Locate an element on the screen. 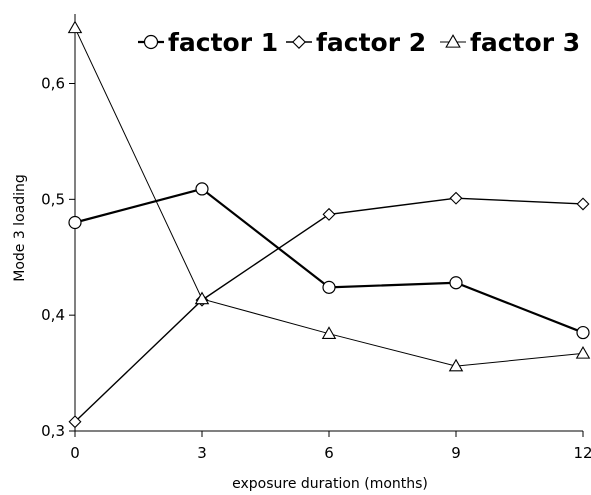 This screenshot has width=591, height=495. y-axis-title: Mode 3 loading is located at coordinates (20, 228).